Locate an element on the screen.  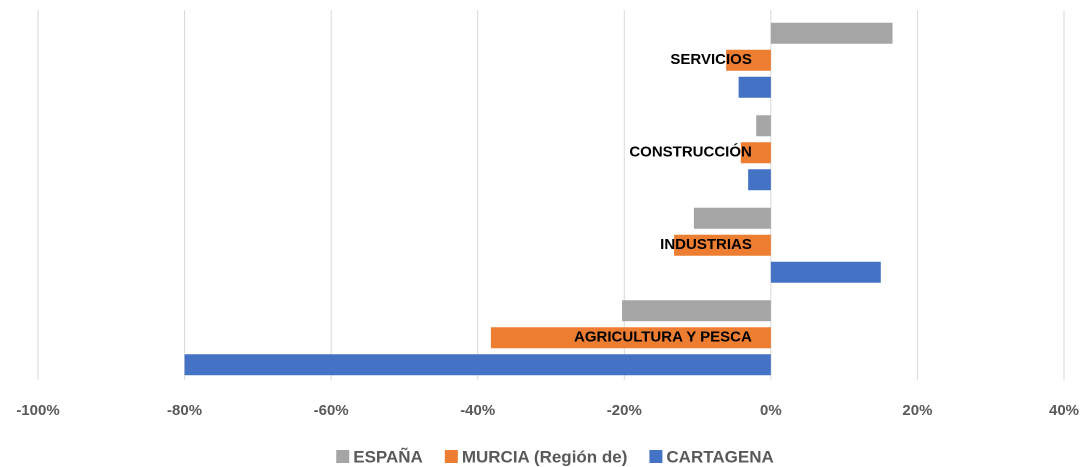
category-label: AGRICULTURA Y PESCA is located at coordinates (663, 337).